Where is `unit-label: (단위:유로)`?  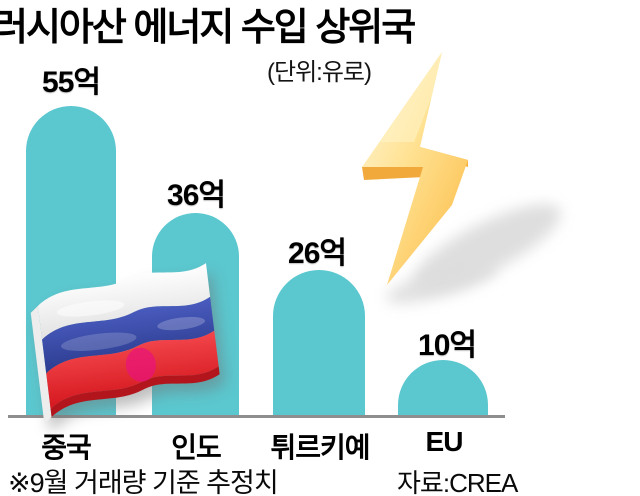 unit-label: (단위:유로) is located at coordinates (319, 72).